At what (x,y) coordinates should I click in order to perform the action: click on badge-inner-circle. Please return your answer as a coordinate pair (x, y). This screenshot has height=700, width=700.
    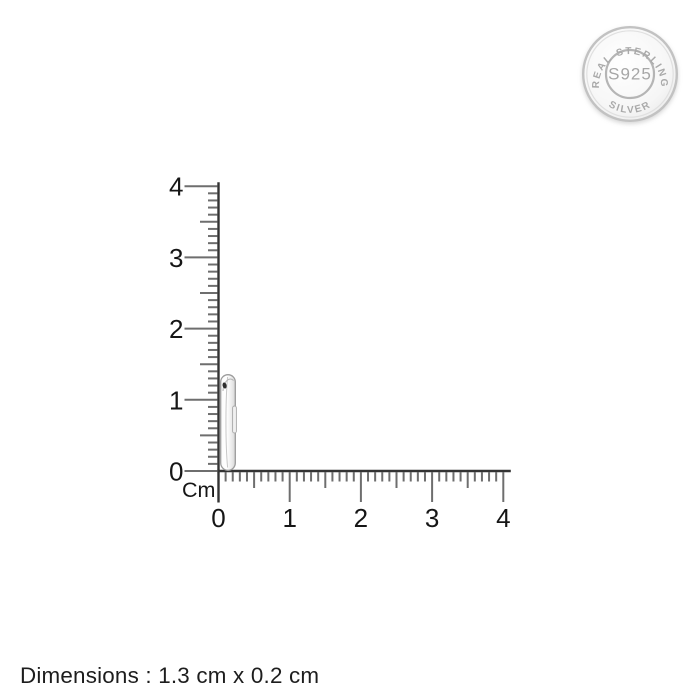
    Looking at the image, I should click on (630, 74).